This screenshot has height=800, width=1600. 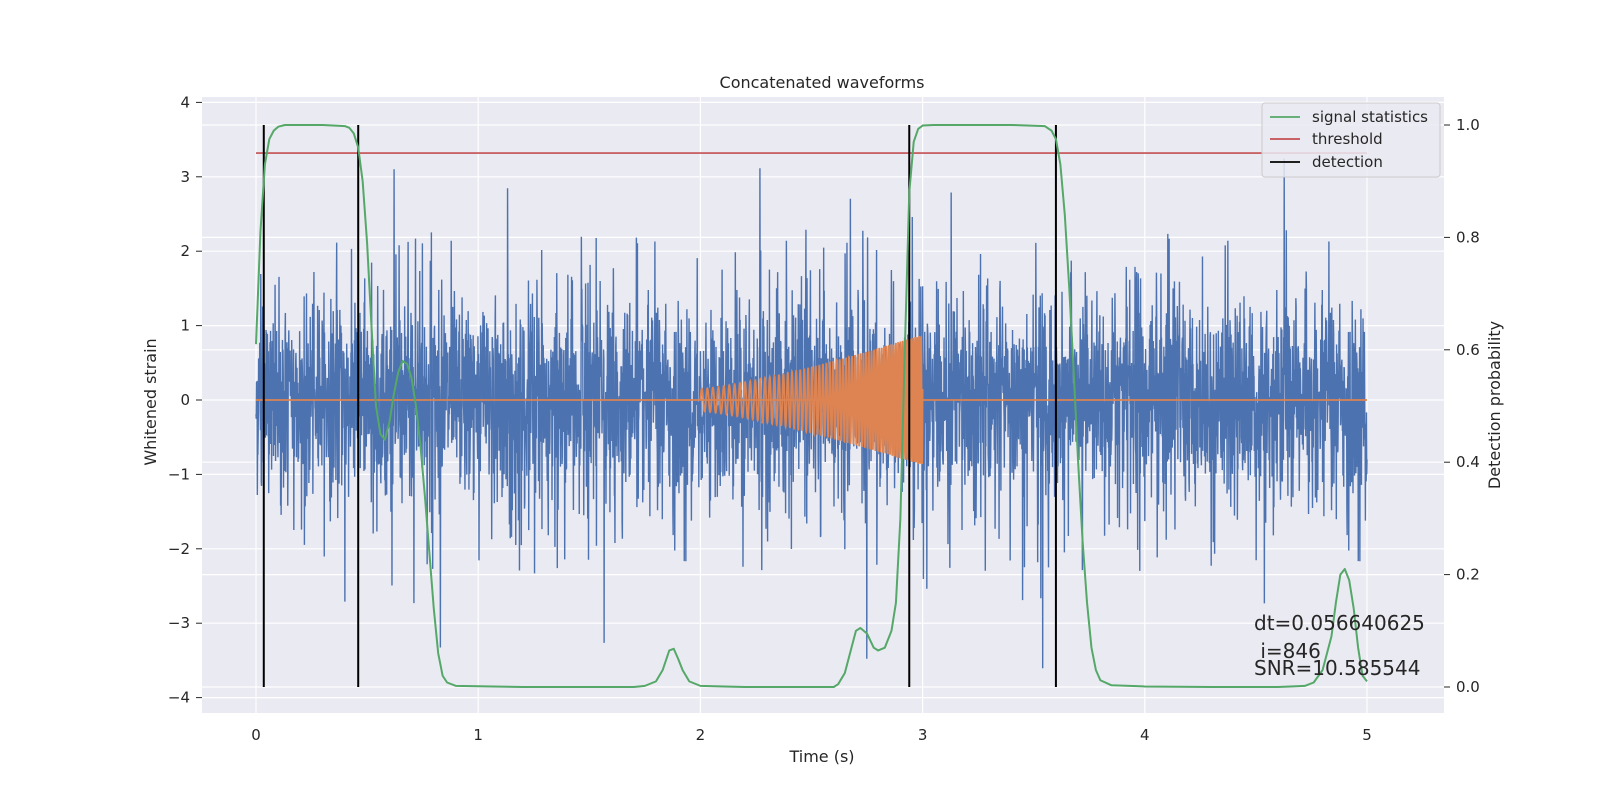 I want to click on y-left-axis-label: Whitened strain, so click(x=150, y=401).